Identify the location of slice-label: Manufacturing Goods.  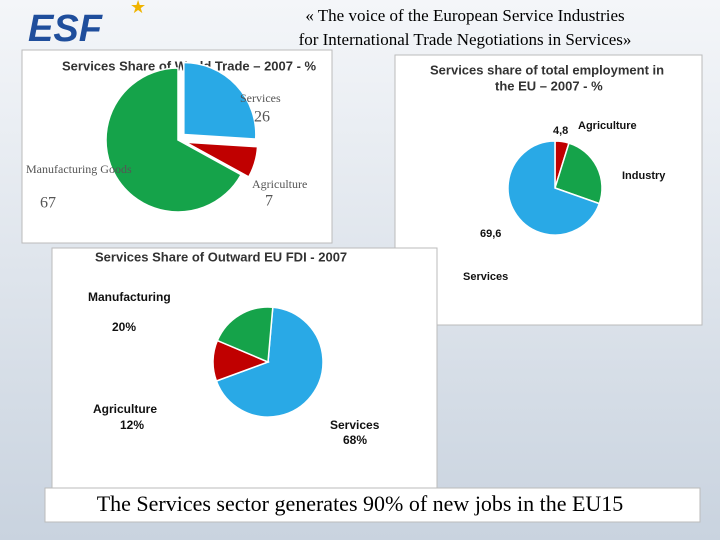
(79, 169).